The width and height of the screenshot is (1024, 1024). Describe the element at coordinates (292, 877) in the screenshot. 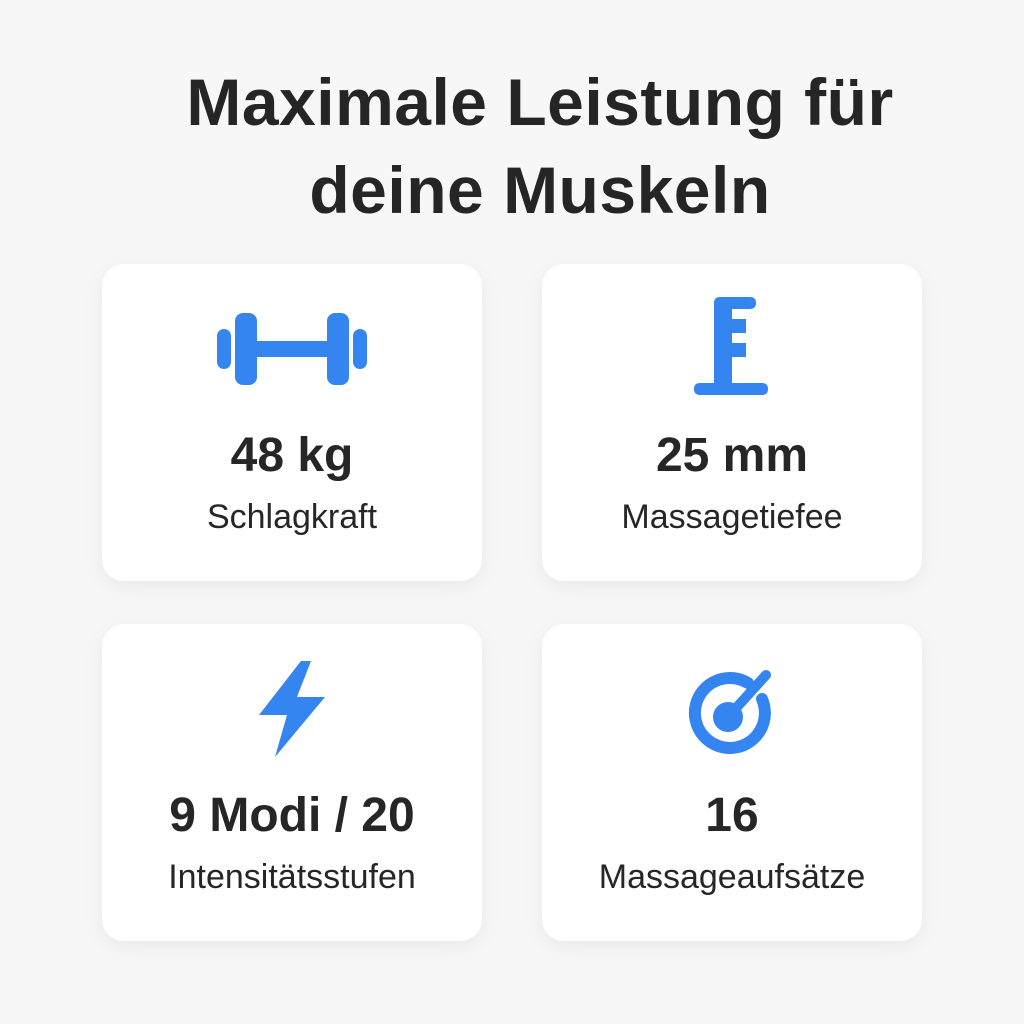

I see `feature-label: Intensitätsstufen` at that location.